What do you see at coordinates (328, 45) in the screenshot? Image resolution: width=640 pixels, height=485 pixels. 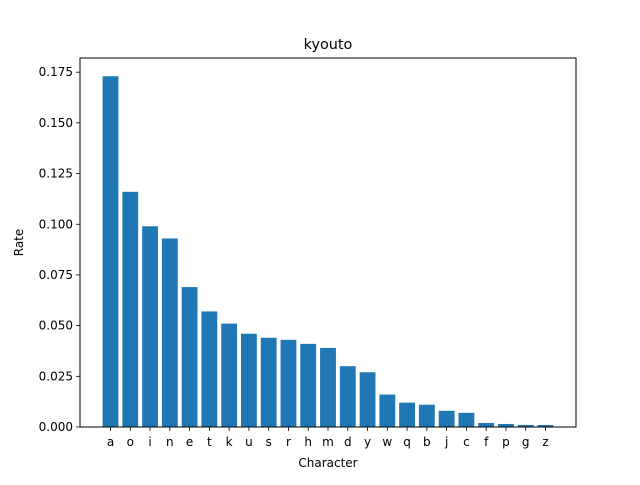 I see `chart-title: kyouto` at bounding box center [328, 45].